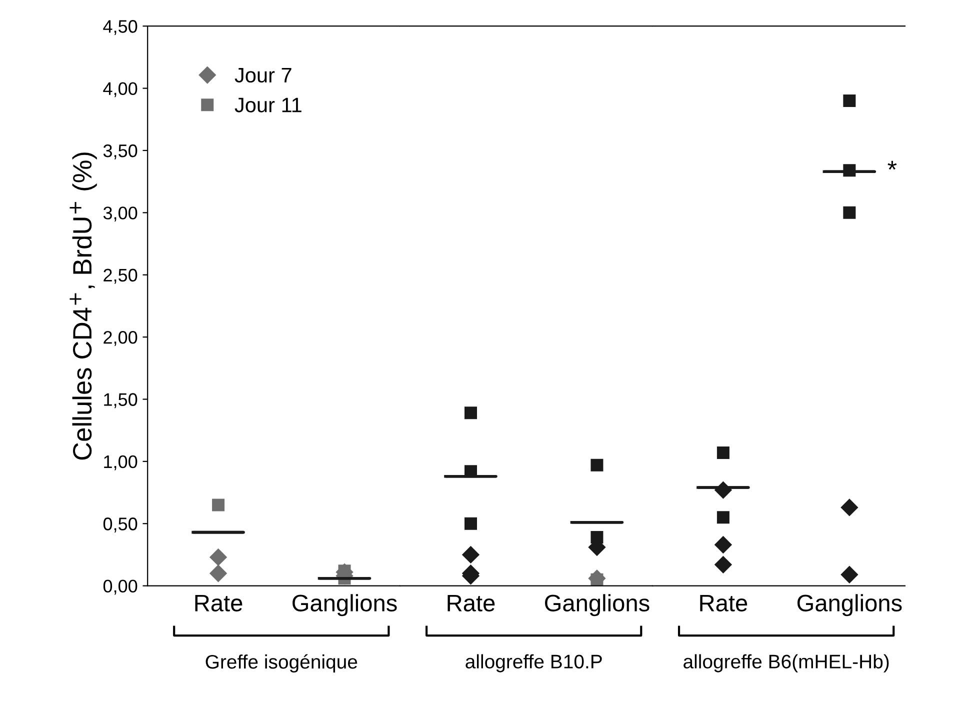  What do you see at coordinates (892, 165) in the screenshot?
I see `annotation: *` at bounding box center [892, 165].